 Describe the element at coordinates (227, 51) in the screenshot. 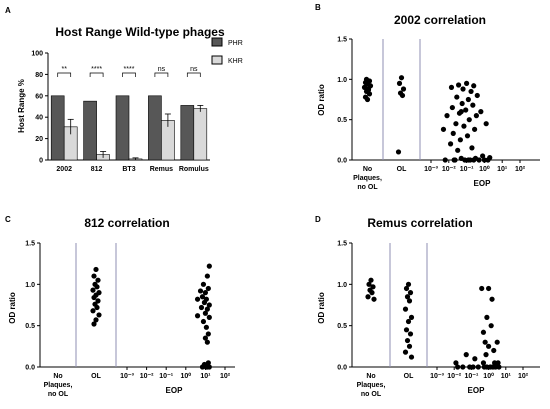

I see `legend: PHR KHR` at that location.